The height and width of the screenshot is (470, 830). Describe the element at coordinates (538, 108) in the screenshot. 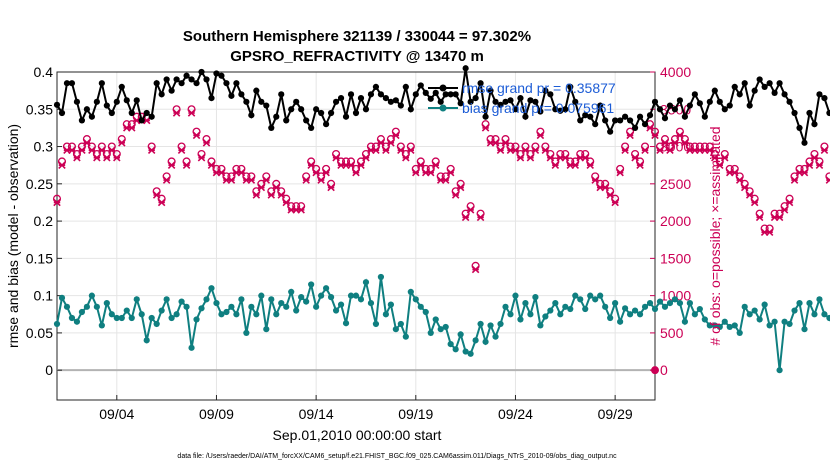

I see `legend-bias-label: bias grand pr= 0.075961` at that location.